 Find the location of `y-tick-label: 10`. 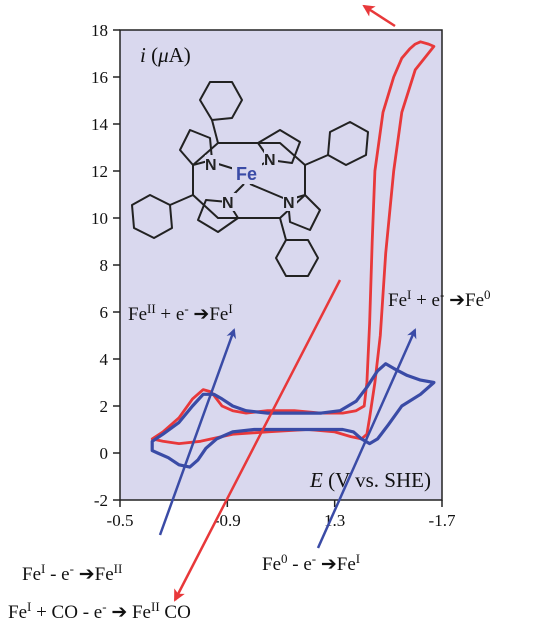

y-tick-label: 10 is located at coordinates (99, 218).